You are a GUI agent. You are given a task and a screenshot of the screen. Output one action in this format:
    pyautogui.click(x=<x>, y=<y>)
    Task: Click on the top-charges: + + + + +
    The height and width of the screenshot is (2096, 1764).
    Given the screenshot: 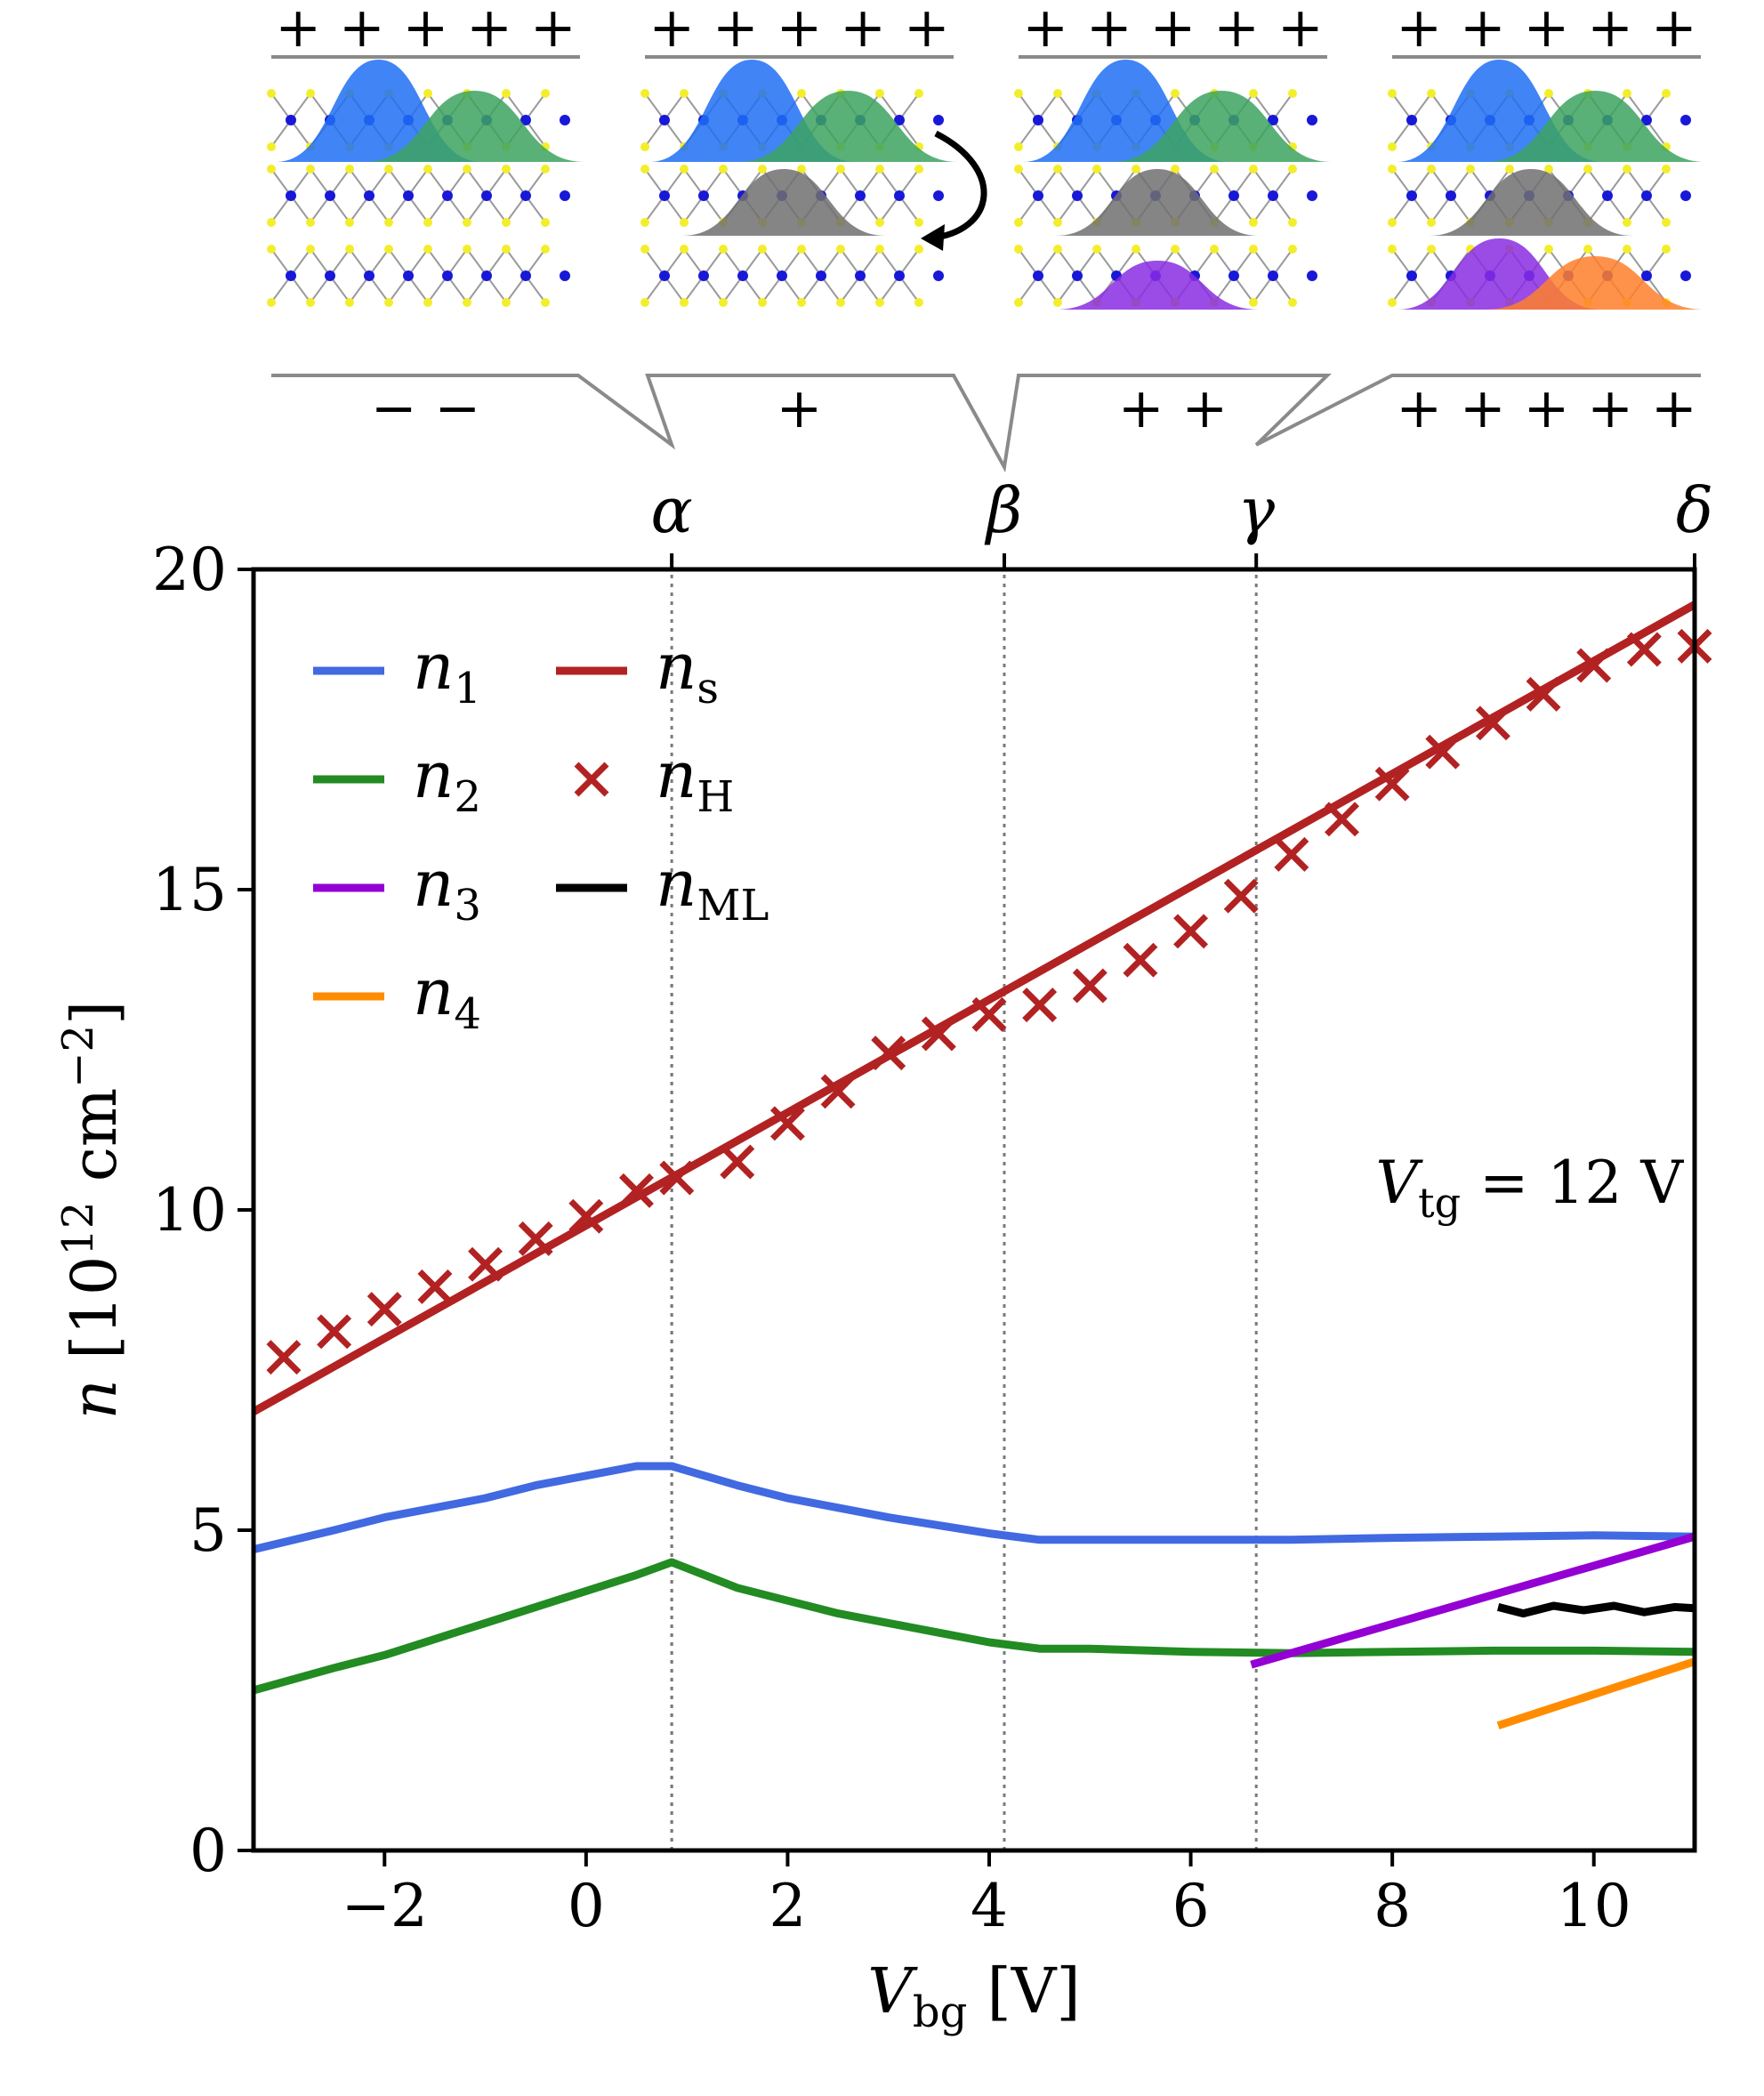 What is the action you would take?
    pyautogui.click(x=425, y=30)
    